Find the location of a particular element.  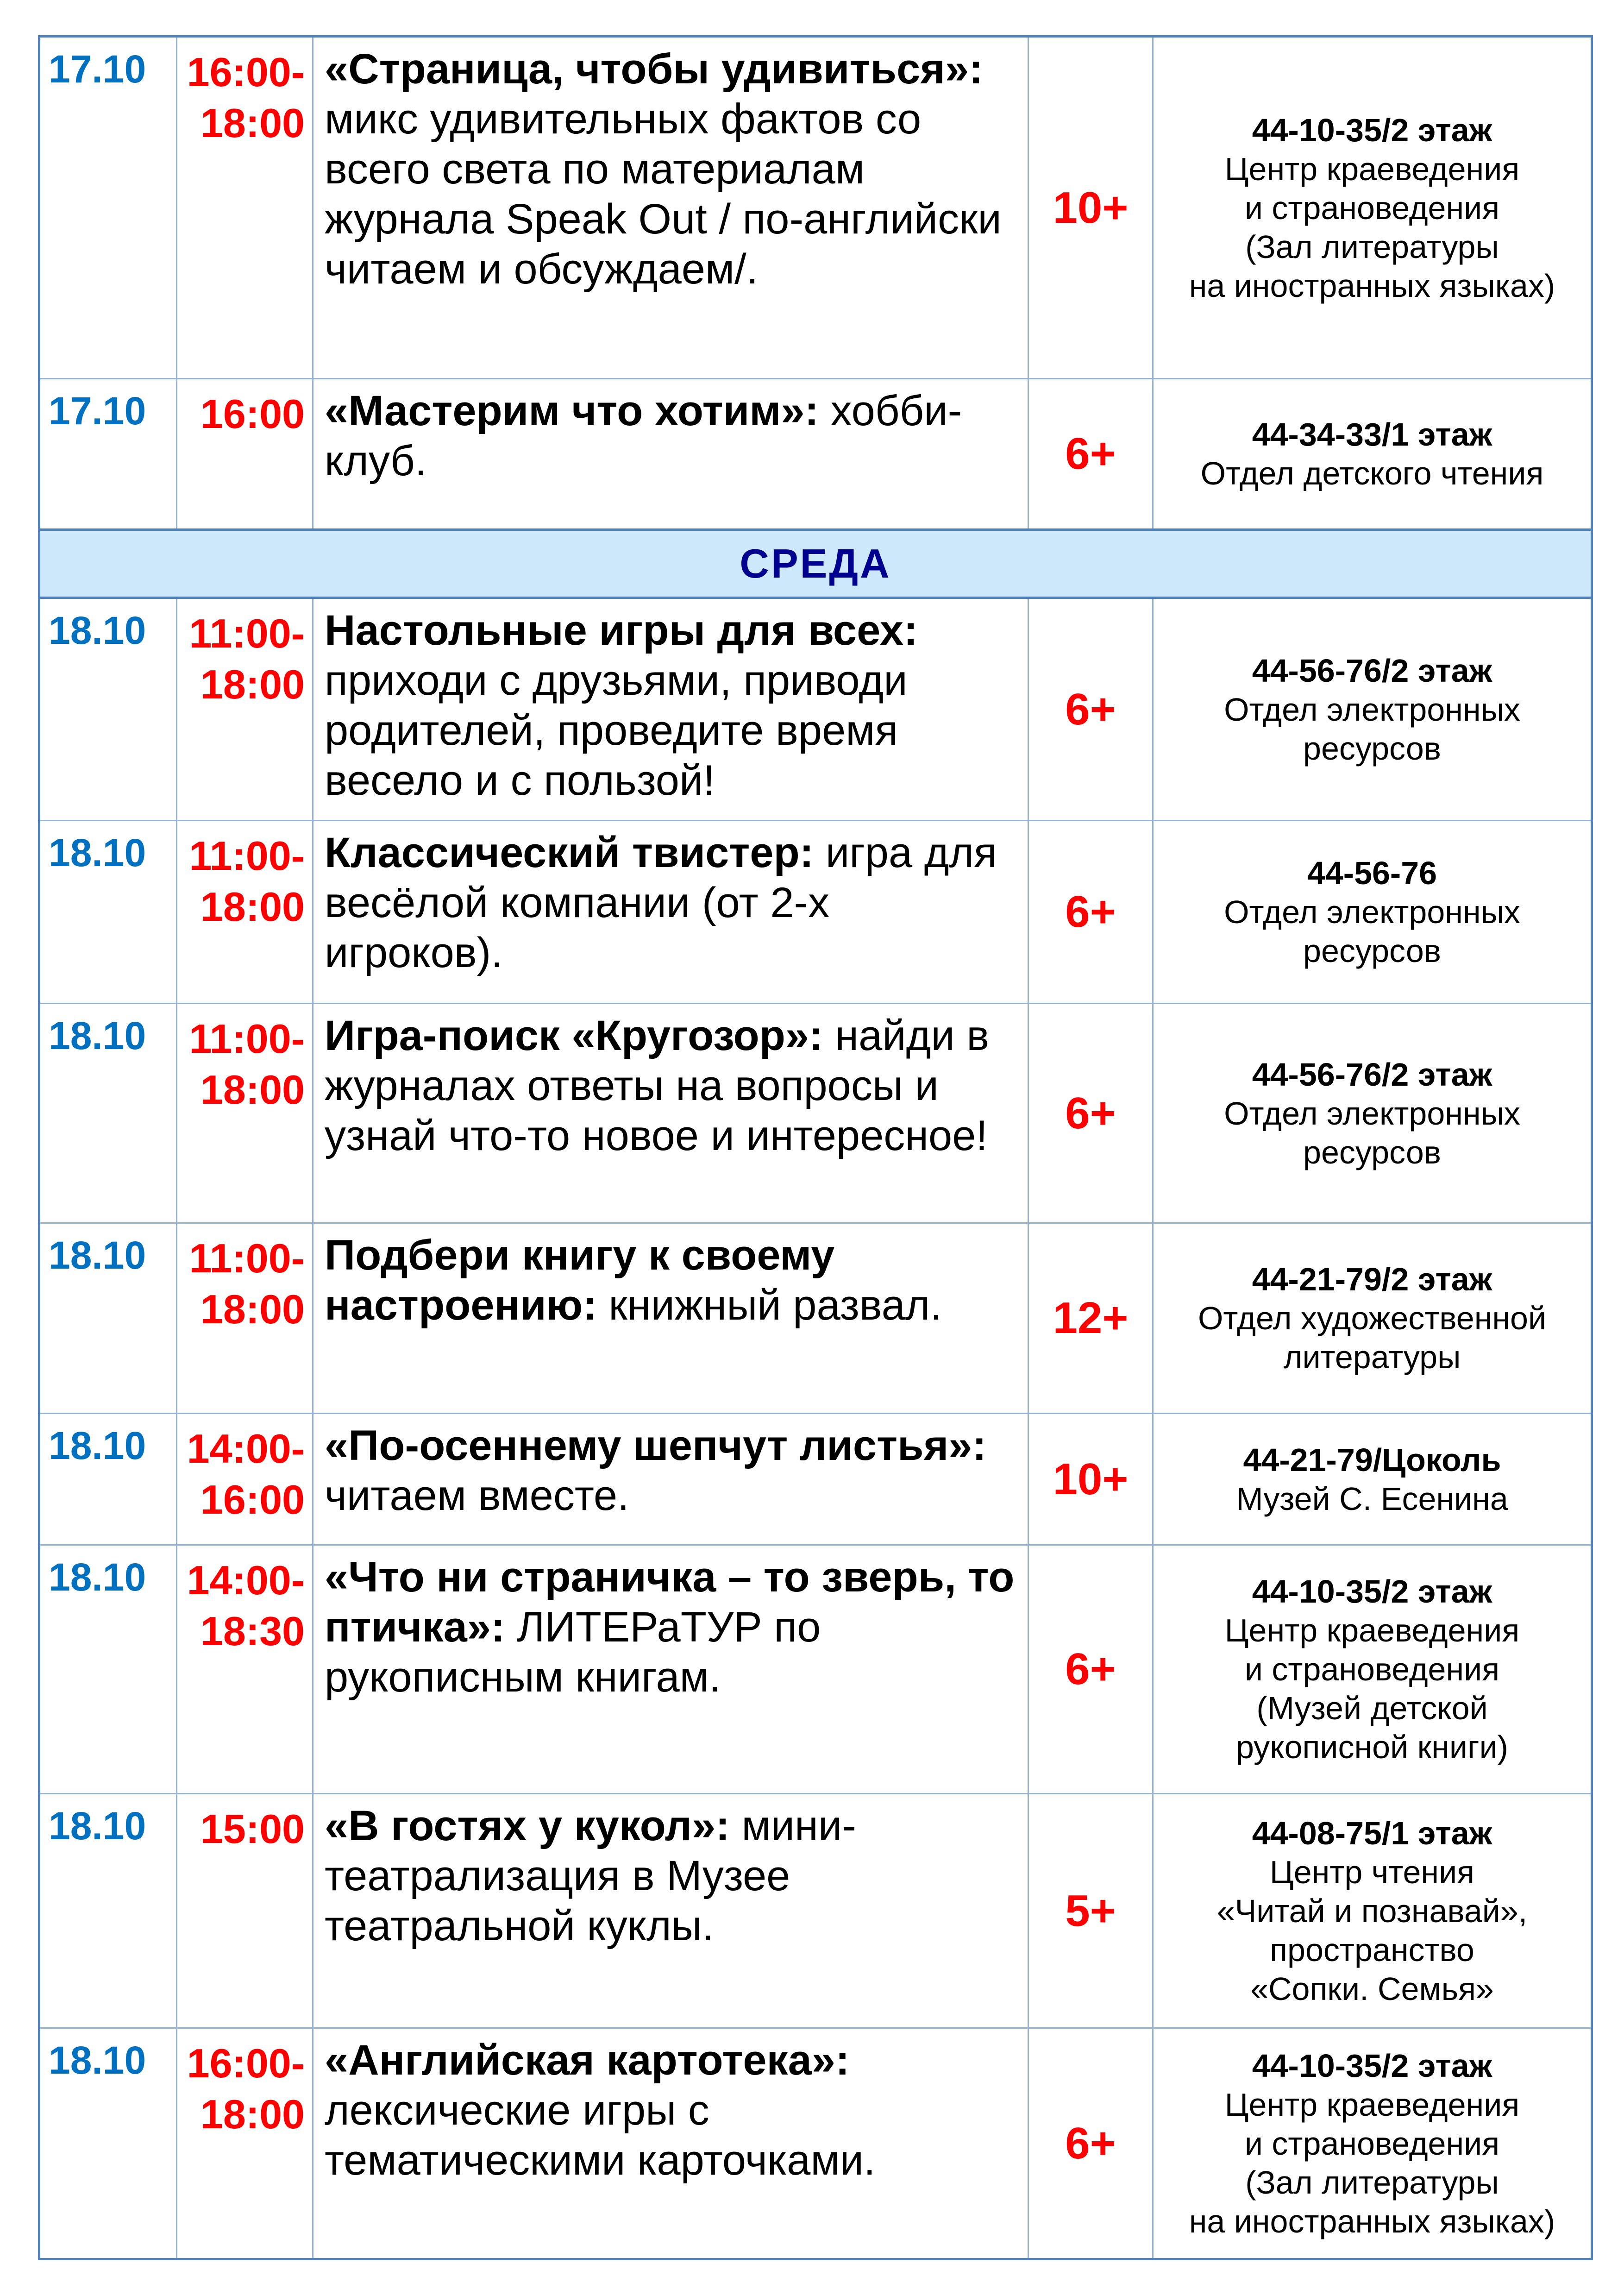

event-title: Настольные игры для всех: is located at coordinates (621, 630).